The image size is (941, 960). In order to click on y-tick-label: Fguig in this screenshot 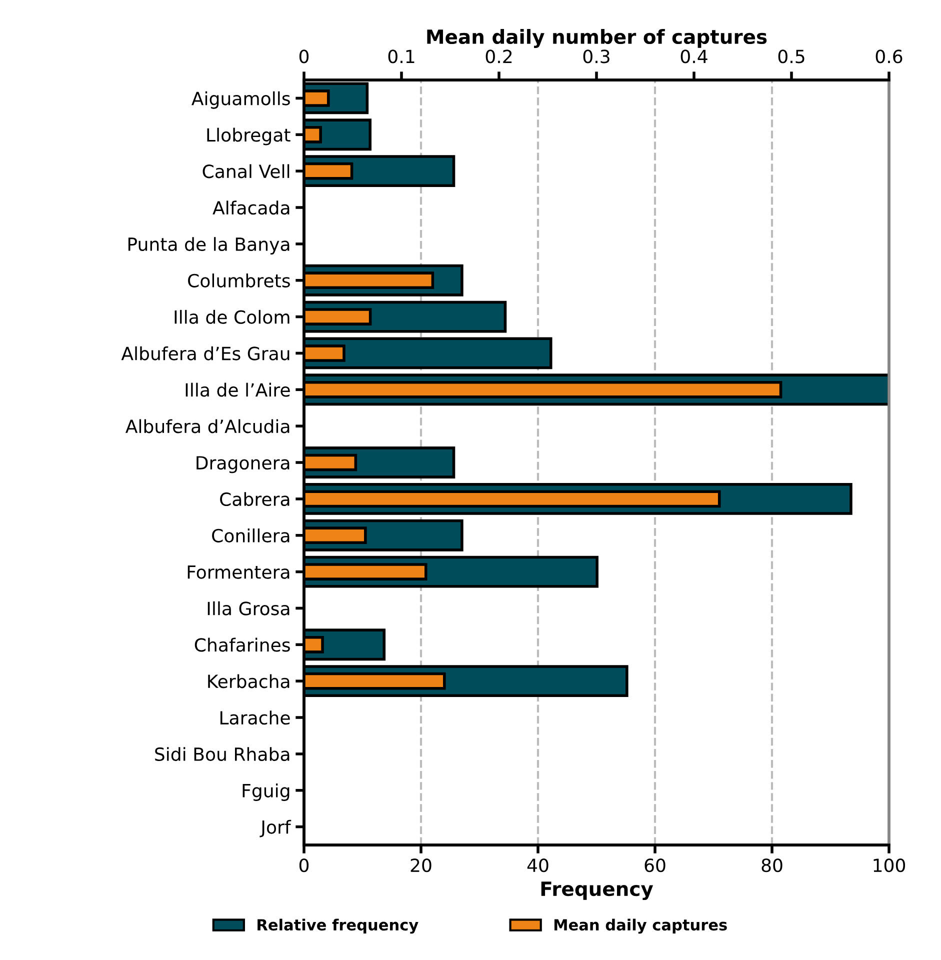, I will do `click(266, 792)`.